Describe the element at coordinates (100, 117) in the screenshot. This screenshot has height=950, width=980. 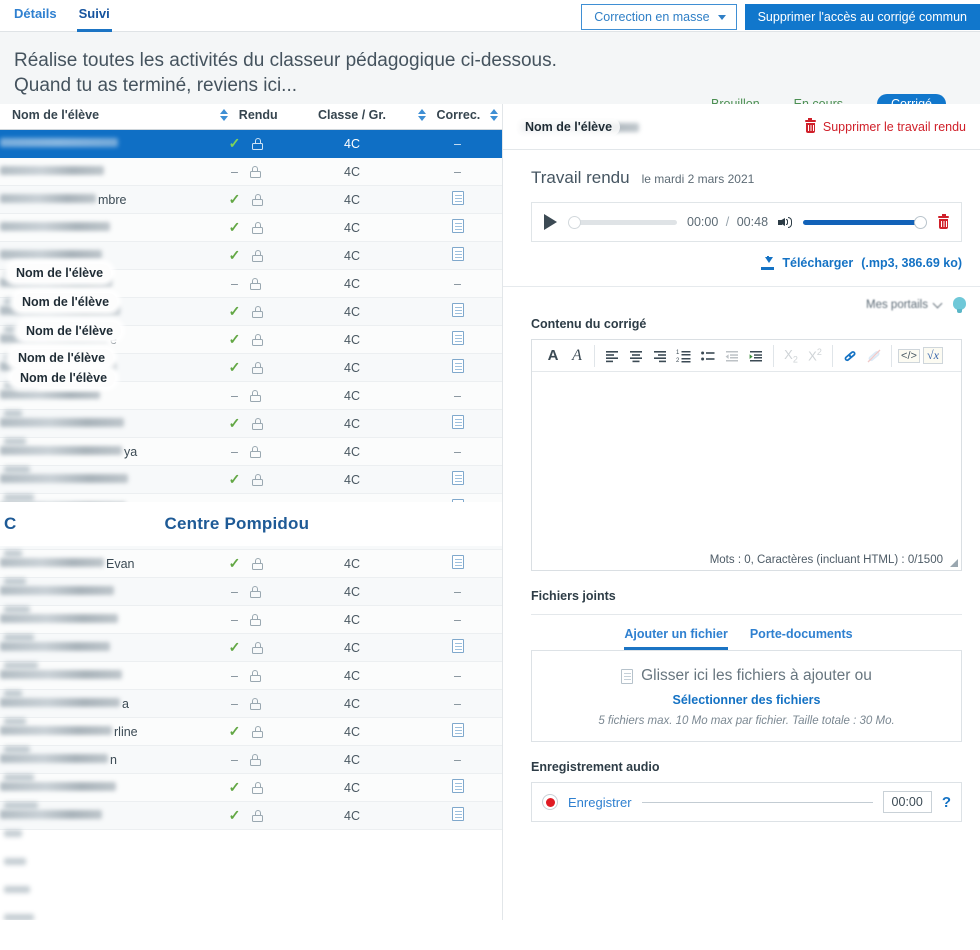
I see `column-header-name: Nom de l'élève` at that location.